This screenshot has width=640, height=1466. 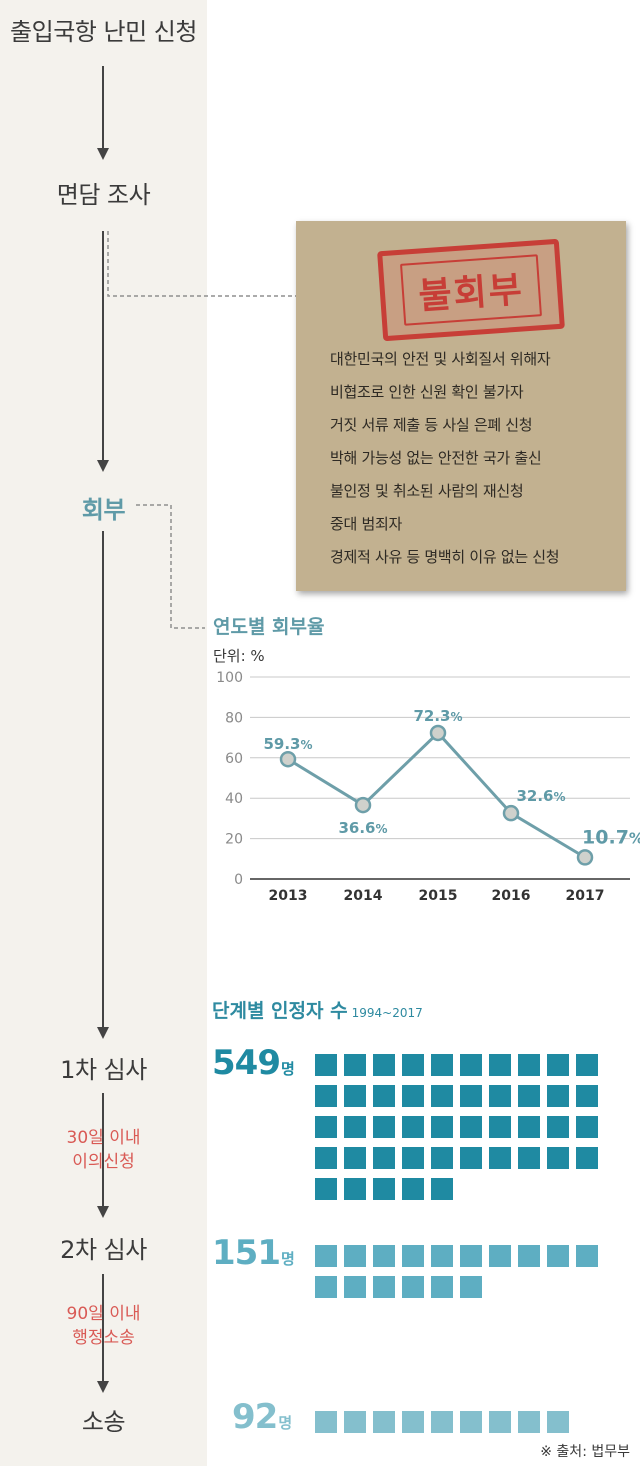 I want to click on count-lawsuit: 92명, so click(x=262, y=1417).